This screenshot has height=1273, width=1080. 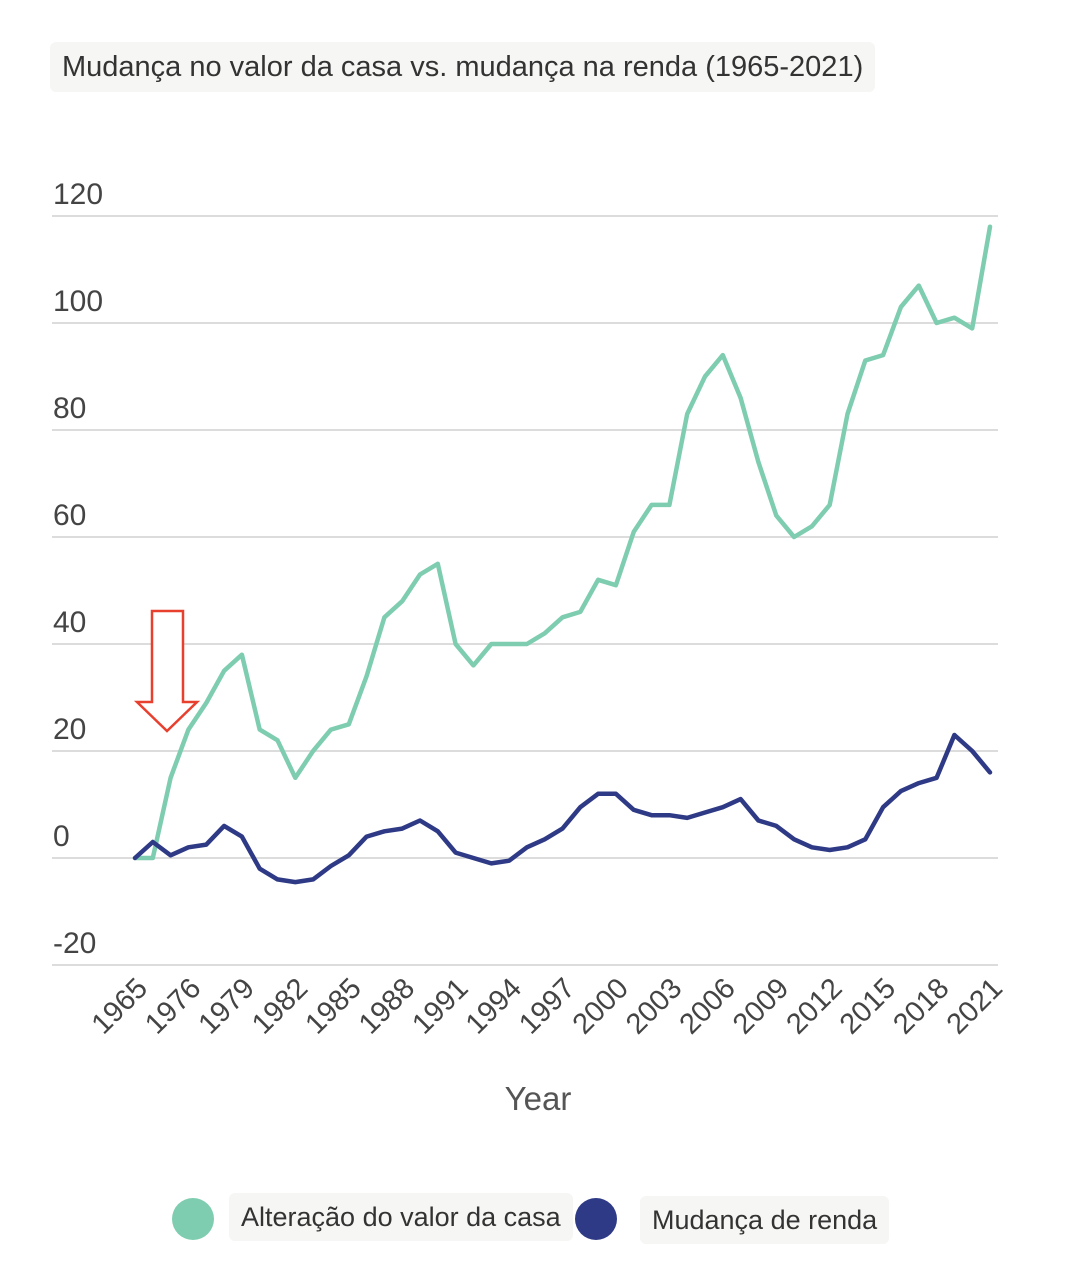 What do you see at coordinates (765, 1220) in the screenshot?
I see `legend-label-income: Mudança de renda` at bounding box center [765, 1220].